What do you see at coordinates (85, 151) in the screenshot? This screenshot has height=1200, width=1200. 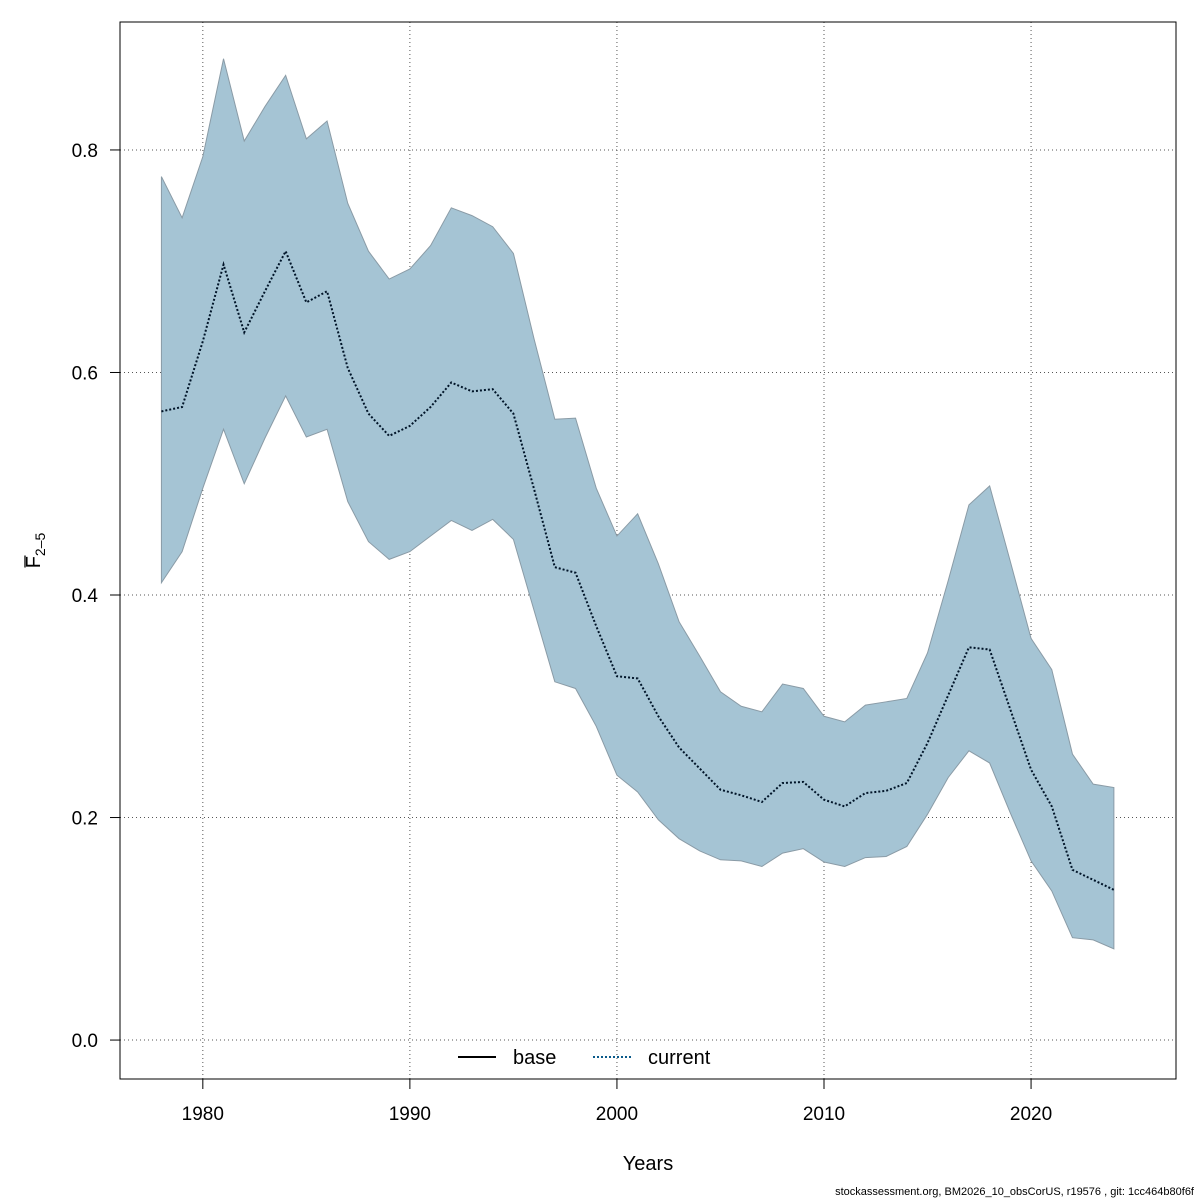 I see `y-tick-label: 0.8` at bounding box center [85, 151].